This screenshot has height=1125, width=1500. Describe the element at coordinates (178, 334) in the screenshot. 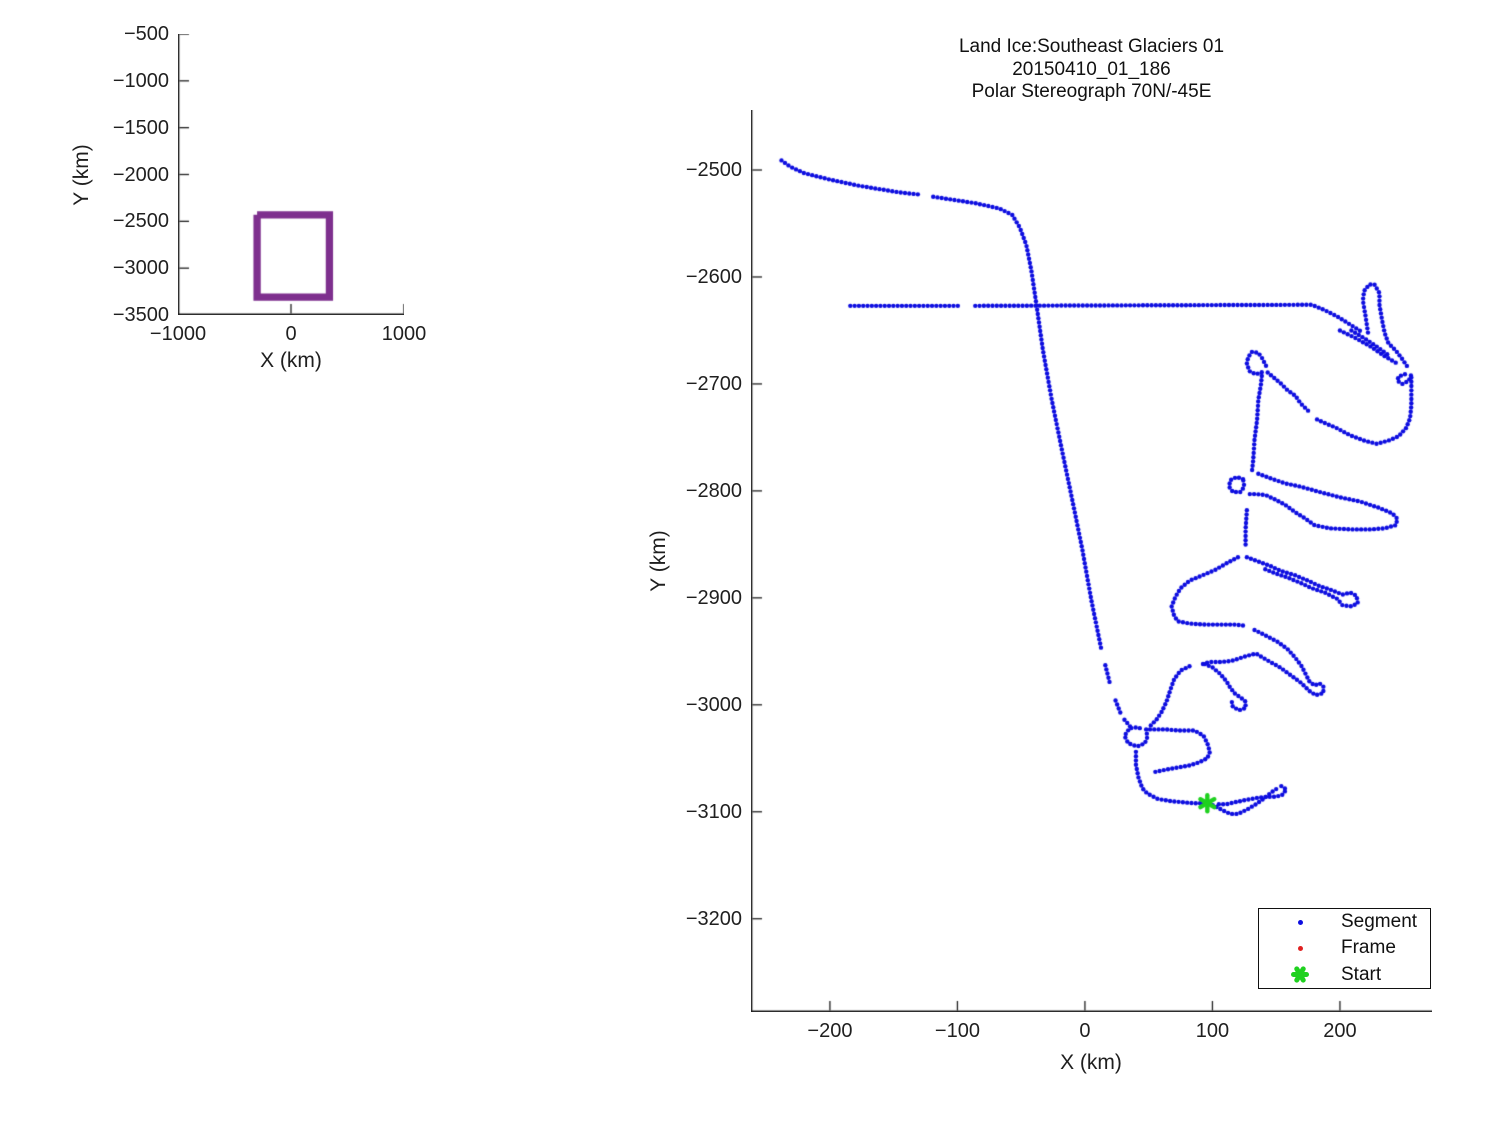

I see `overview-x-tick-label: −1000` at that location.